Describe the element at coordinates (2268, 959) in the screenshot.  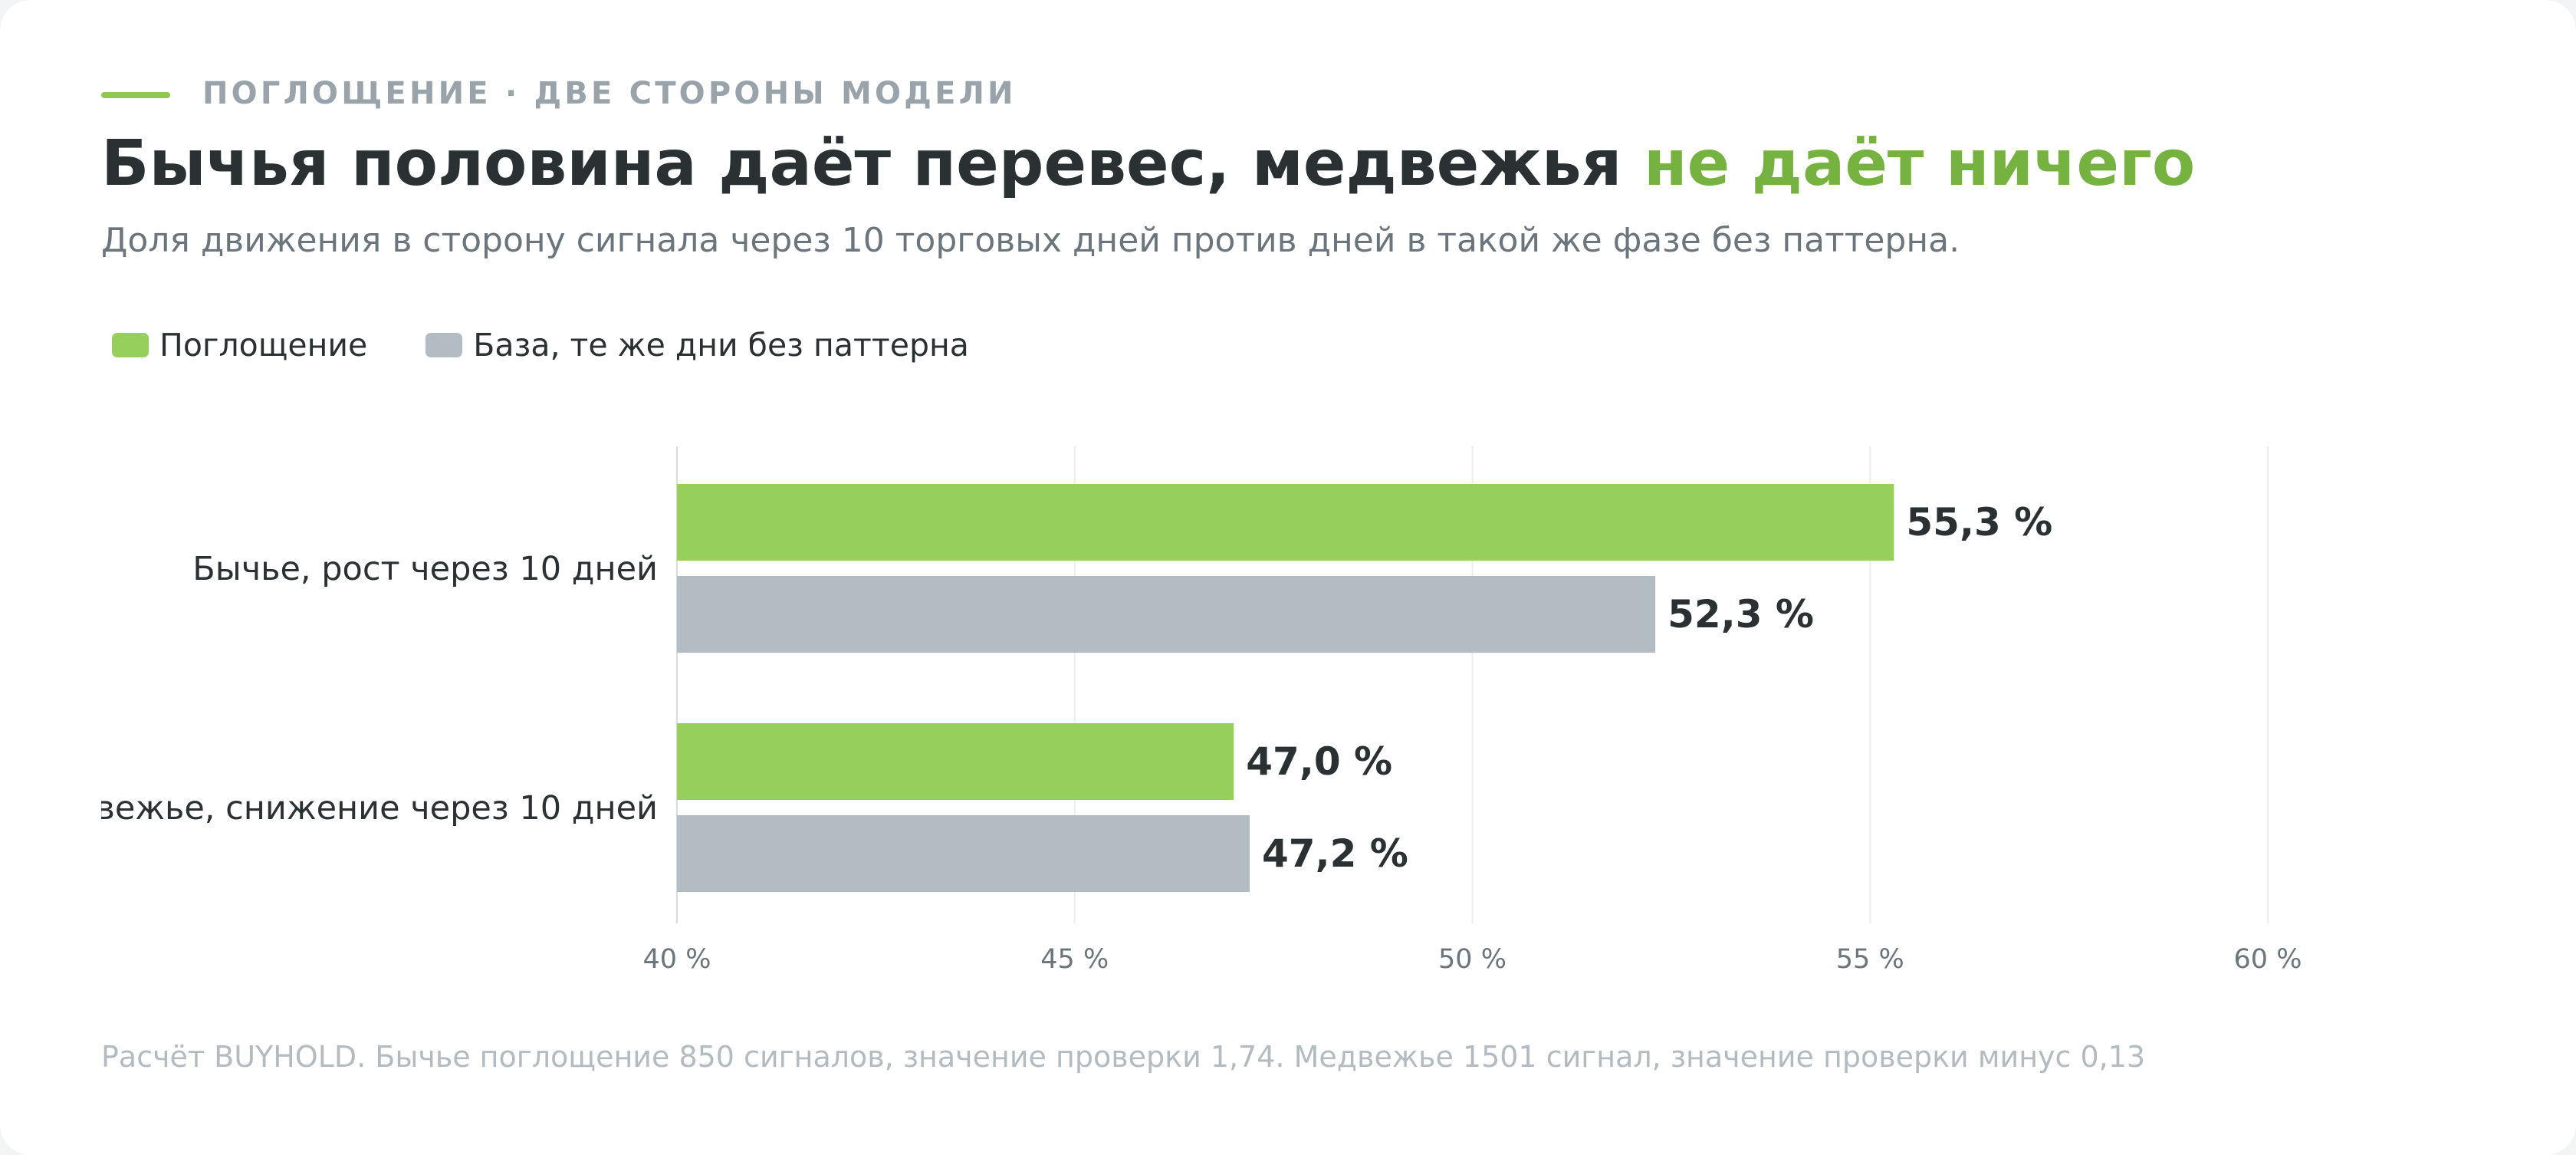
I see `x-tick-label: 60 %` at that location.